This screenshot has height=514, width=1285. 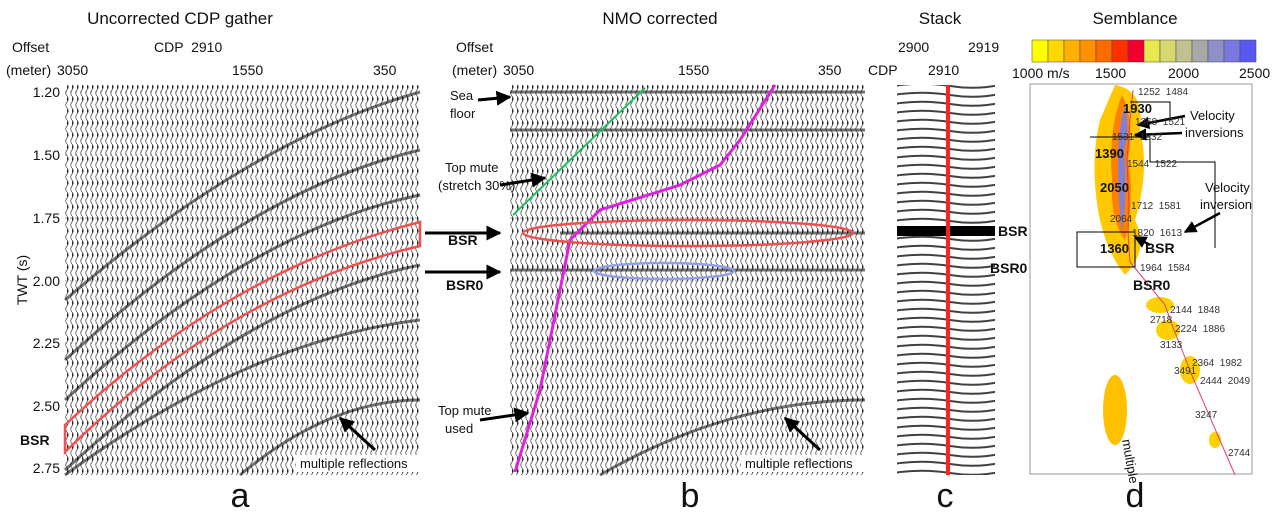 I want to click on y-tick: 2.25, so click(x=46, y=343).